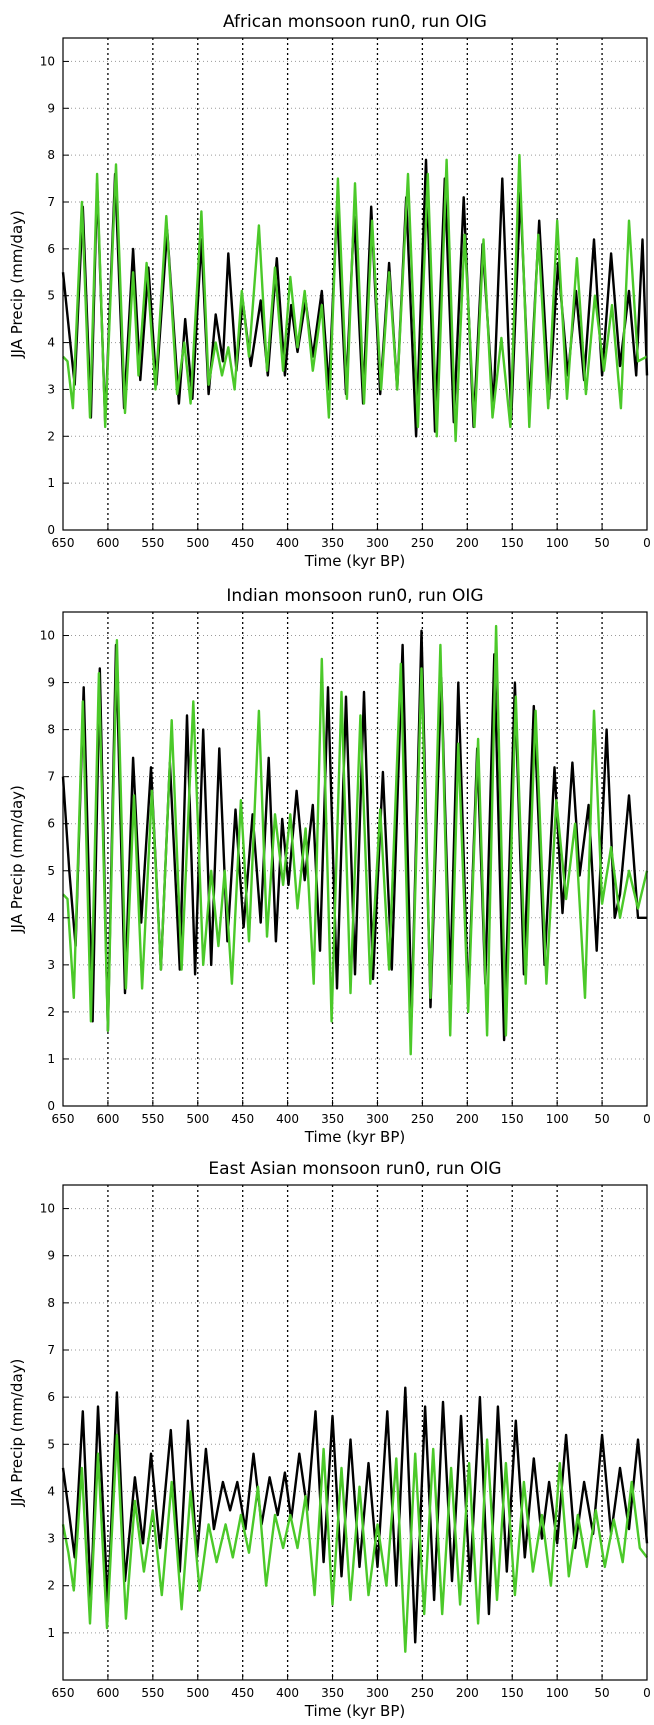  I want to click on black-series-line, so click(355, 1515).